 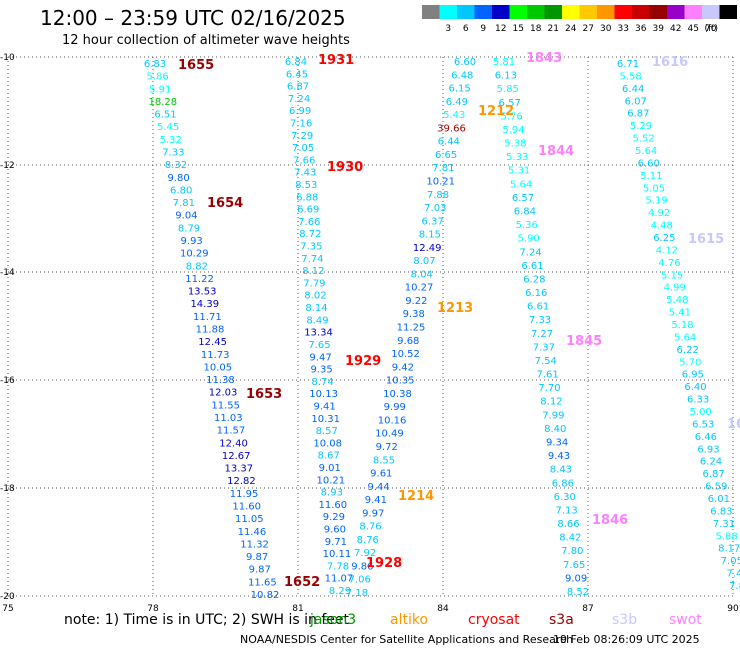 What do you see at coordinates (184, 203) in the screenshot?
I see `wave-height-value: 7.81` at bounding box center [184, 203].